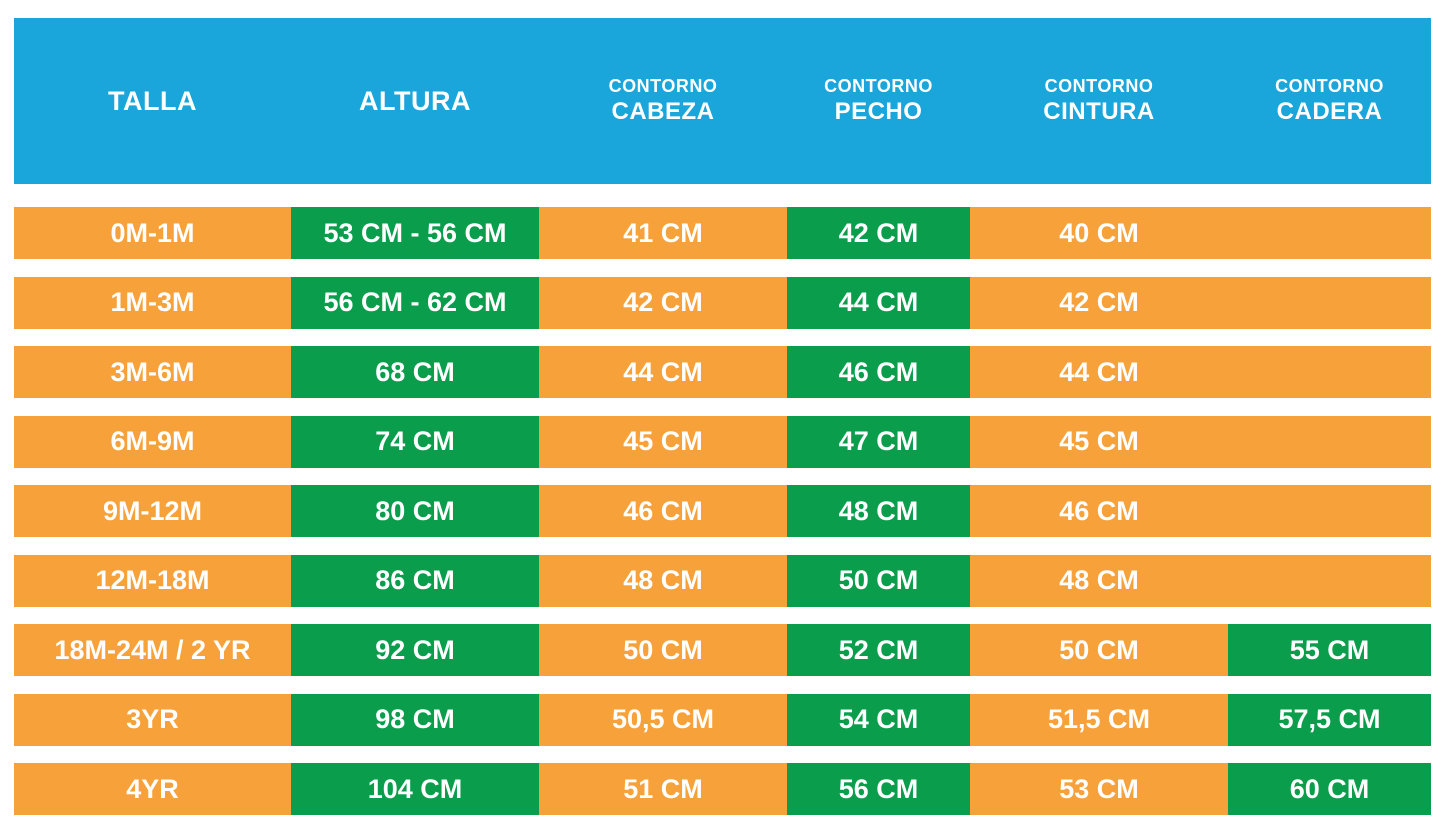 Image resolution: width=1445 pixels, height=832 pixels. What do you see at coordinates (415, 719) in the screenshot?
I see `cell-altura: 98 CM` at bounding box center [415, 719].